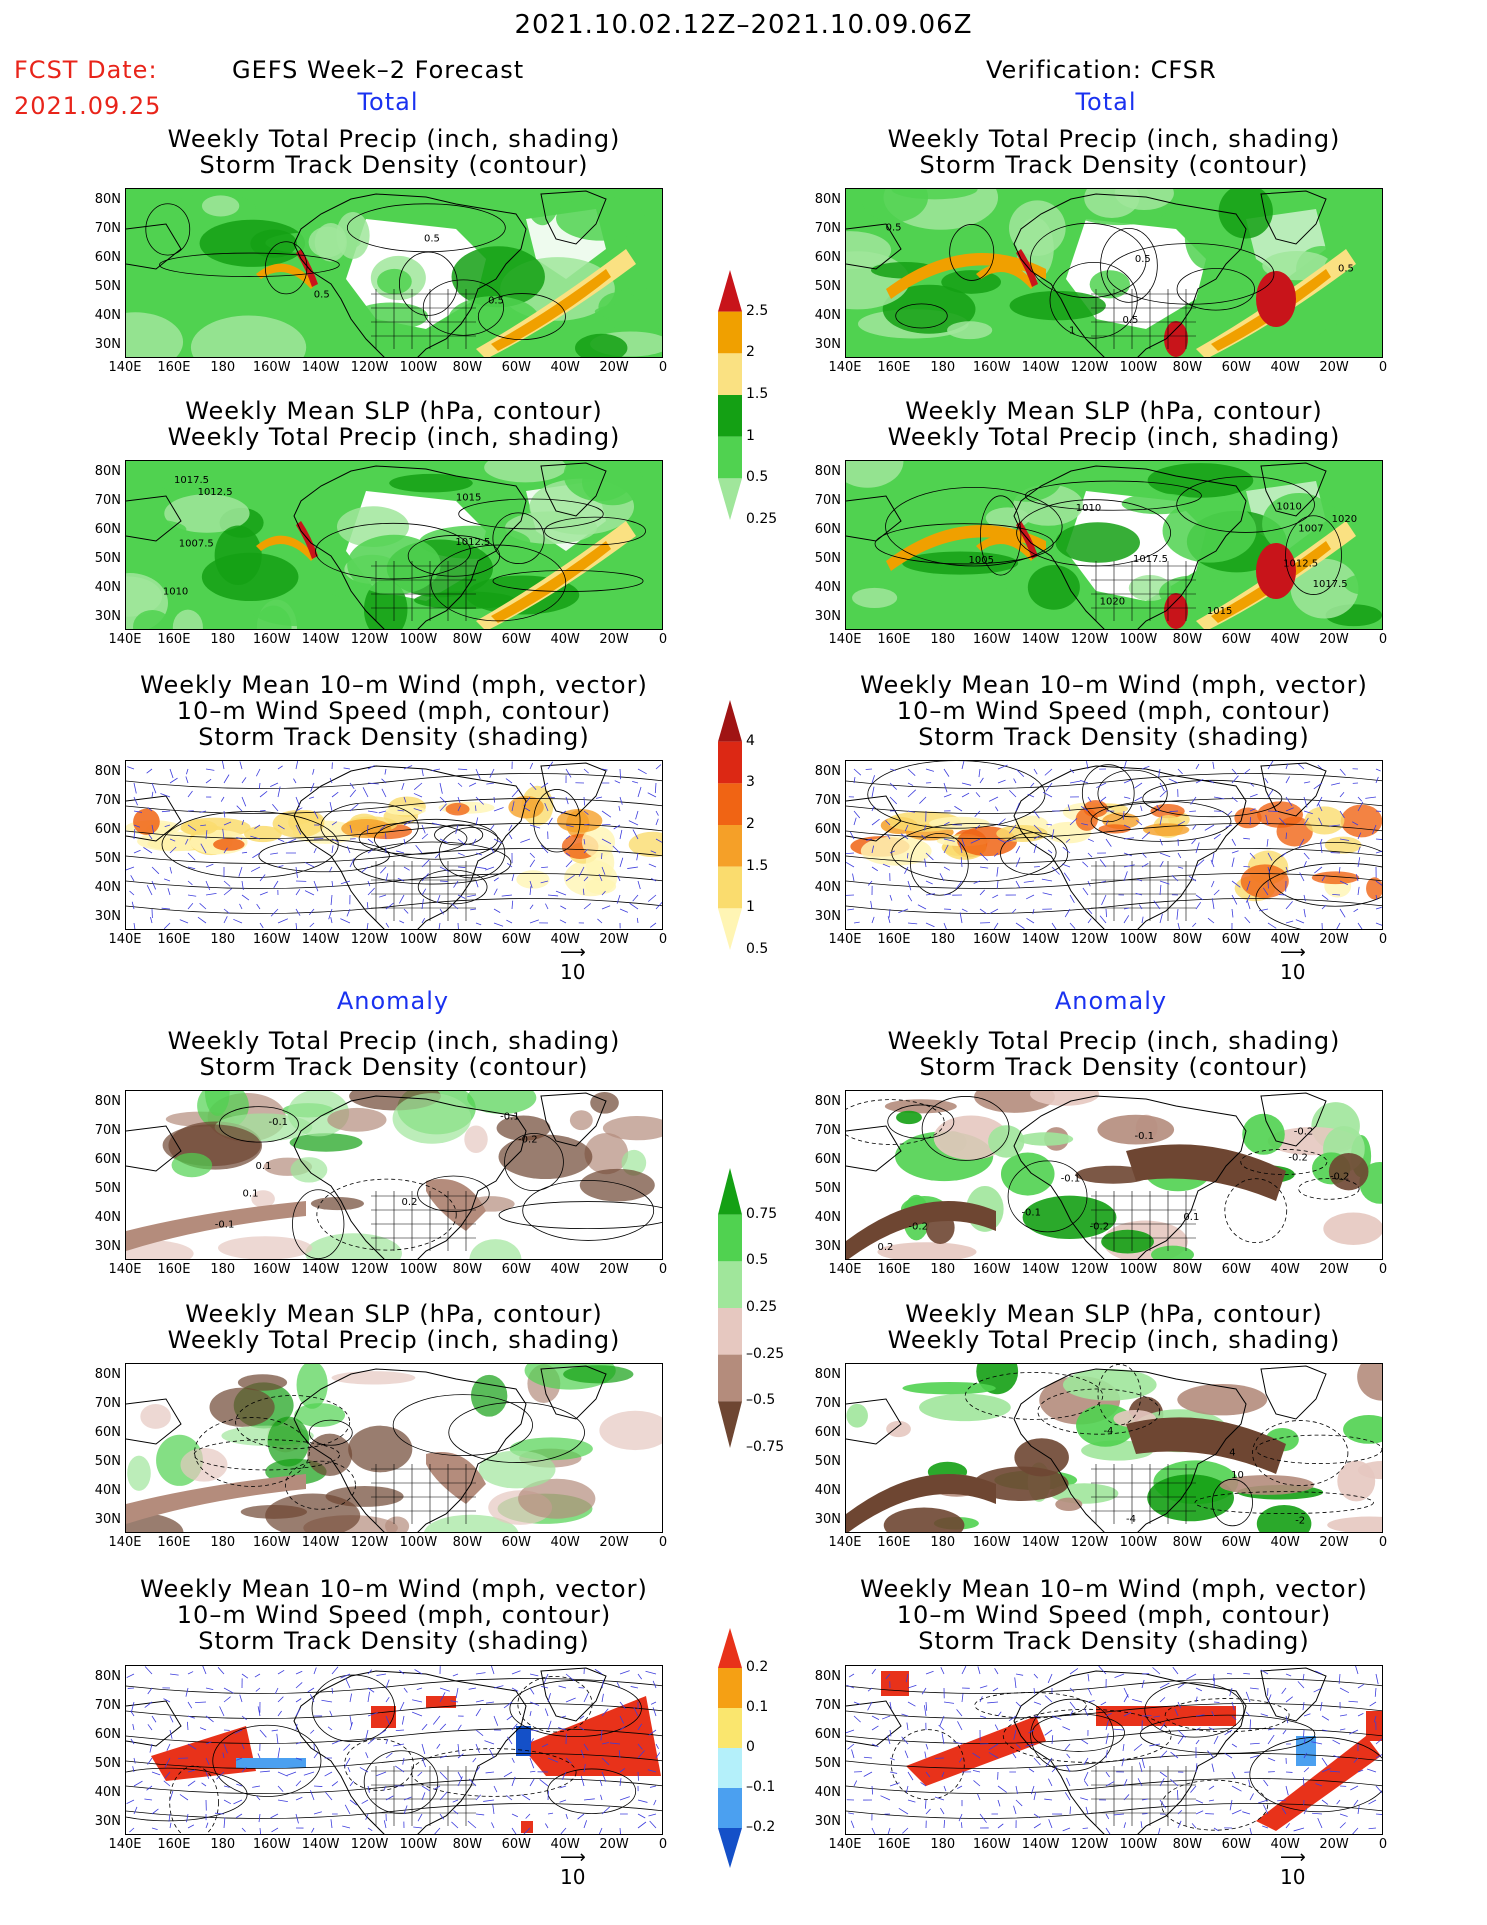 This screenshot has height=1925, width=1487. Describe the element at coordinates (1088, 508) in the screenshot. I see `contour-label: 1010` at that location.